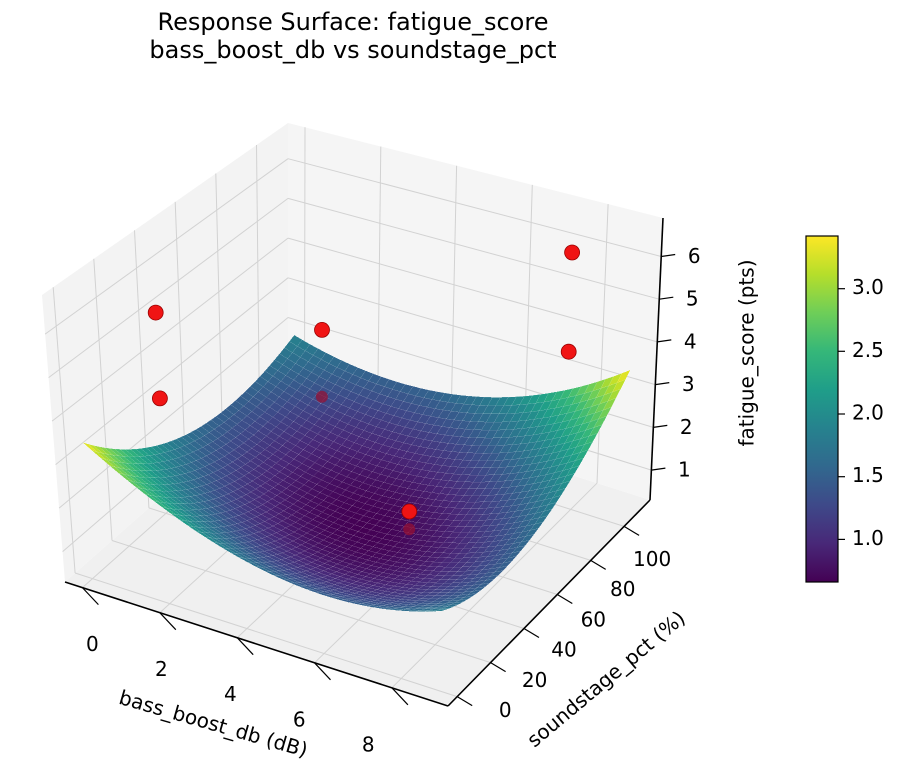 The image size is (902, 765). I want to click on y-tick-label: 80, so click(622, 589).